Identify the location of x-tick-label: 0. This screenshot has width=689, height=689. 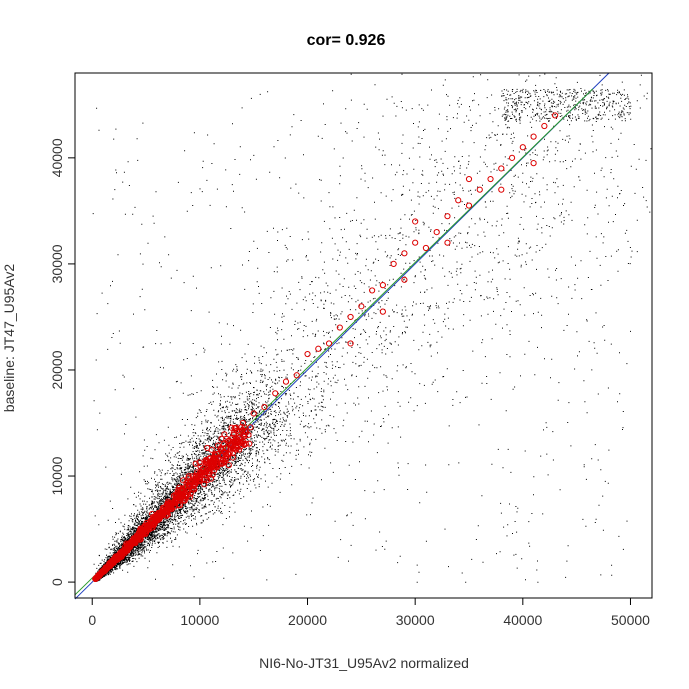
(92, 620).